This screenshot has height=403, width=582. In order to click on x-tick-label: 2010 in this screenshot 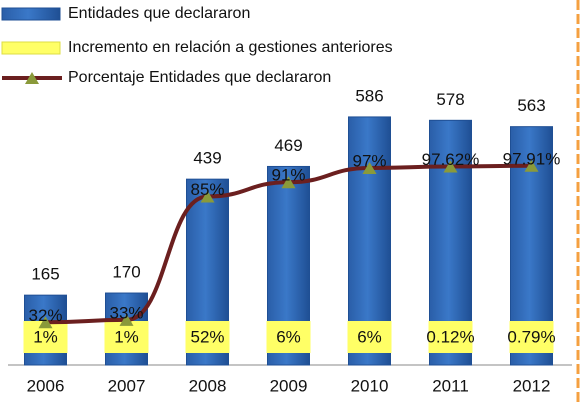, I will do `click(370, 385)`.